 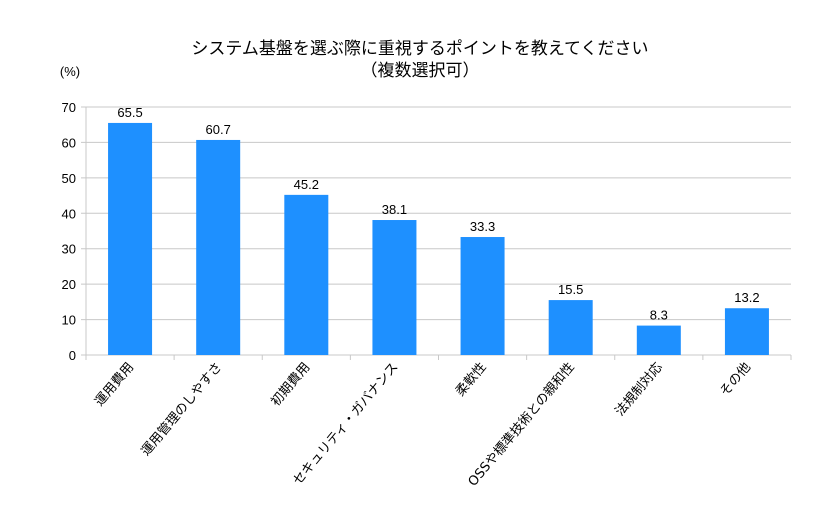 I want to click on data-label: 33.3, so click(x=482, y=226).